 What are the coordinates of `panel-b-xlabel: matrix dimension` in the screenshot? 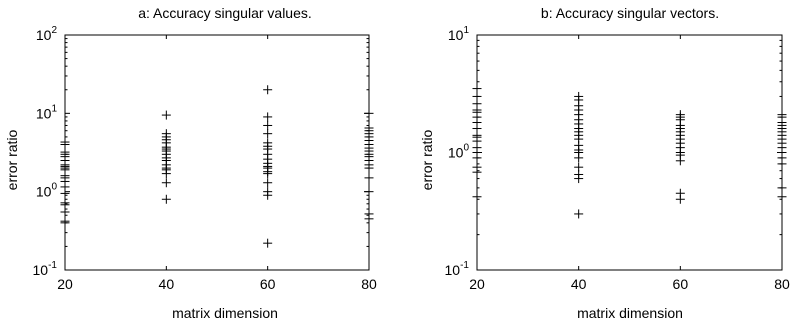 It's located at (630, 313).